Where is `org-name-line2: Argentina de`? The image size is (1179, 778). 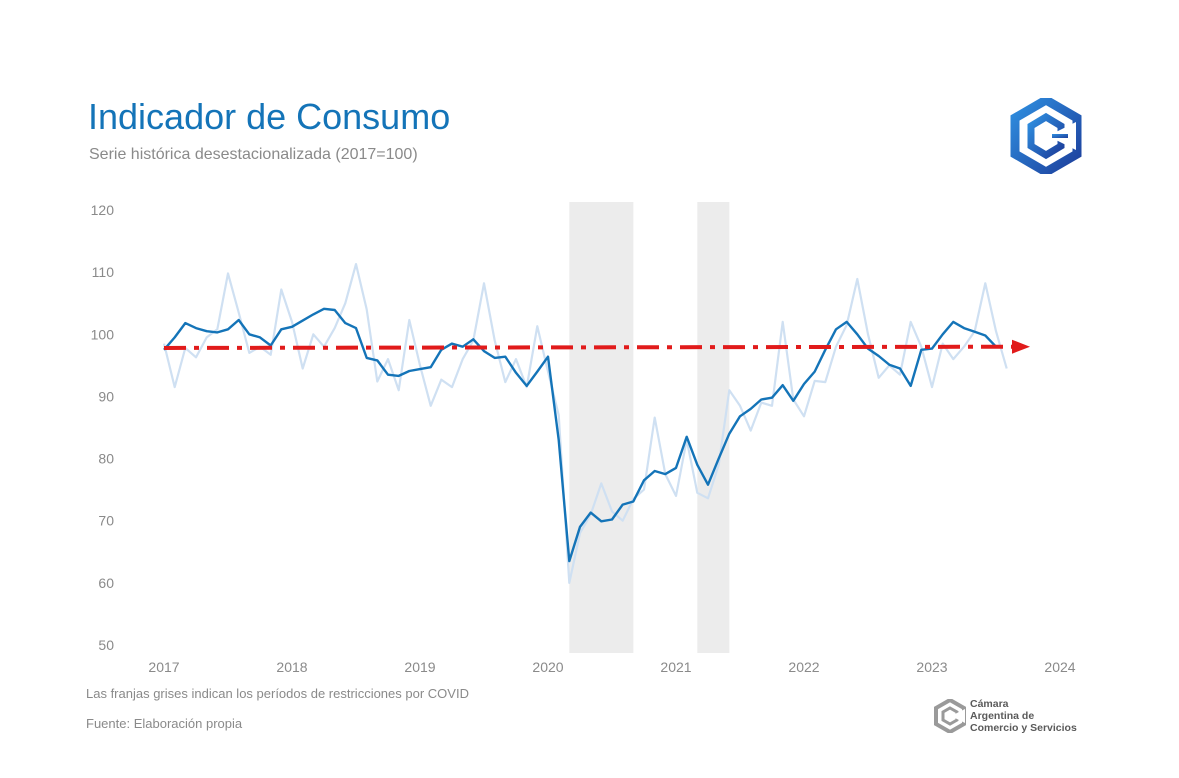
org-name-line2: Argentina de is located at coordinates (1002, 716).